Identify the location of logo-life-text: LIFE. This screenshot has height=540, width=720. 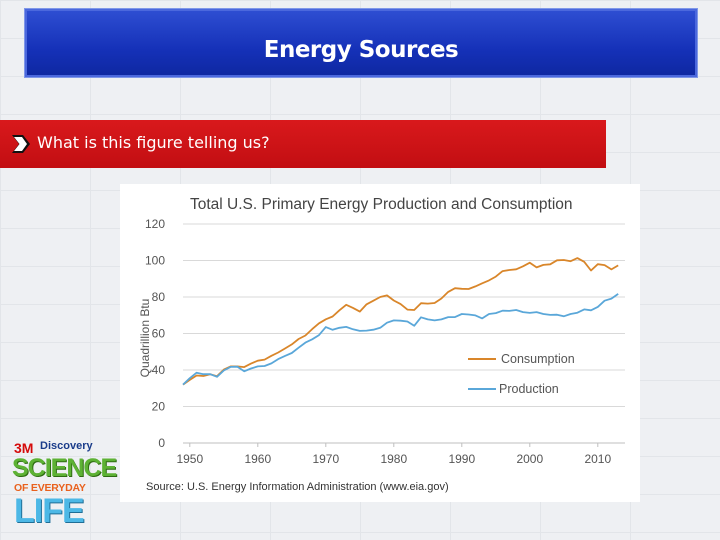
(49, 511).